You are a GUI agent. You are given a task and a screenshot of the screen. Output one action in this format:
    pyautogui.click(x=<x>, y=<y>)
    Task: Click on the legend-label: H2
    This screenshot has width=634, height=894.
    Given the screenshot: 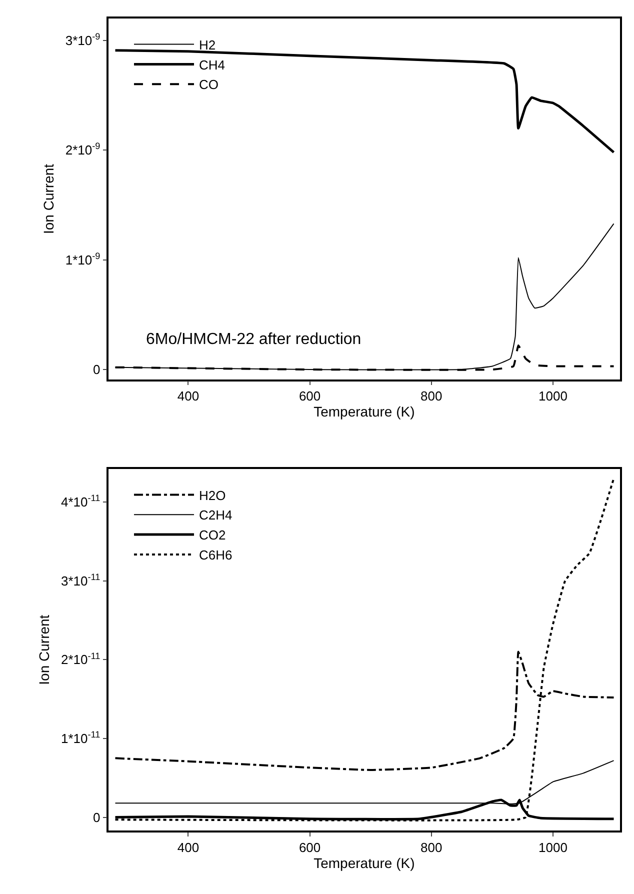 What is the action you would take?
    pyautogui.click(x=207, y=44)
    